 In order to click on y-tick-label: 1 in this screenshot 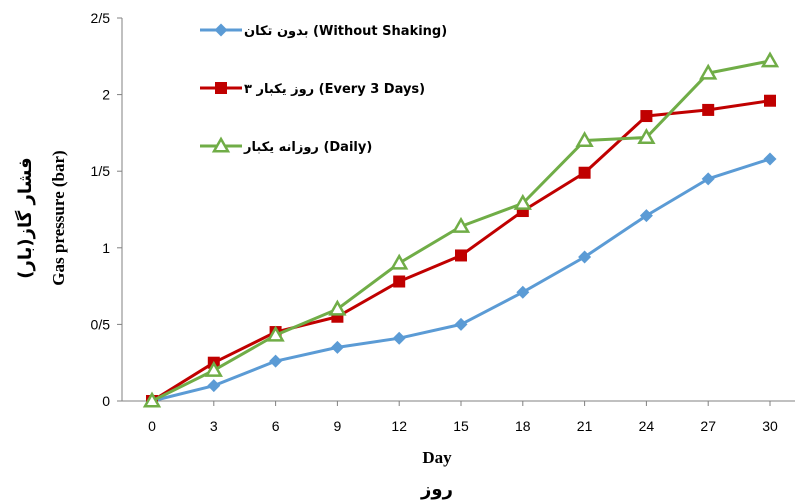, I will do `click(106, 248)`.